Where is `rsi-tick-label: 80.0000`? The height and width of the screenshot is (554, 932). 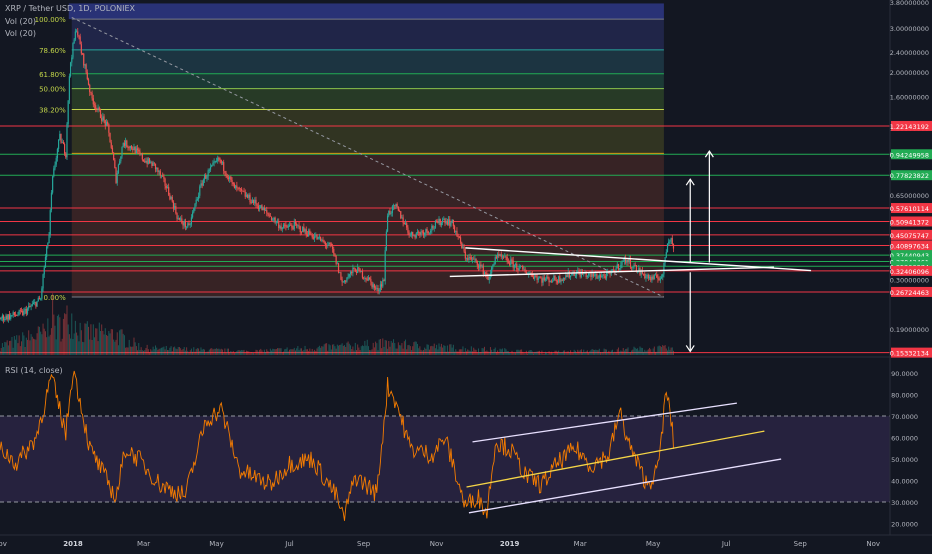 rsi-tick-label: 80.0000 is located at coordinates (904, 396).